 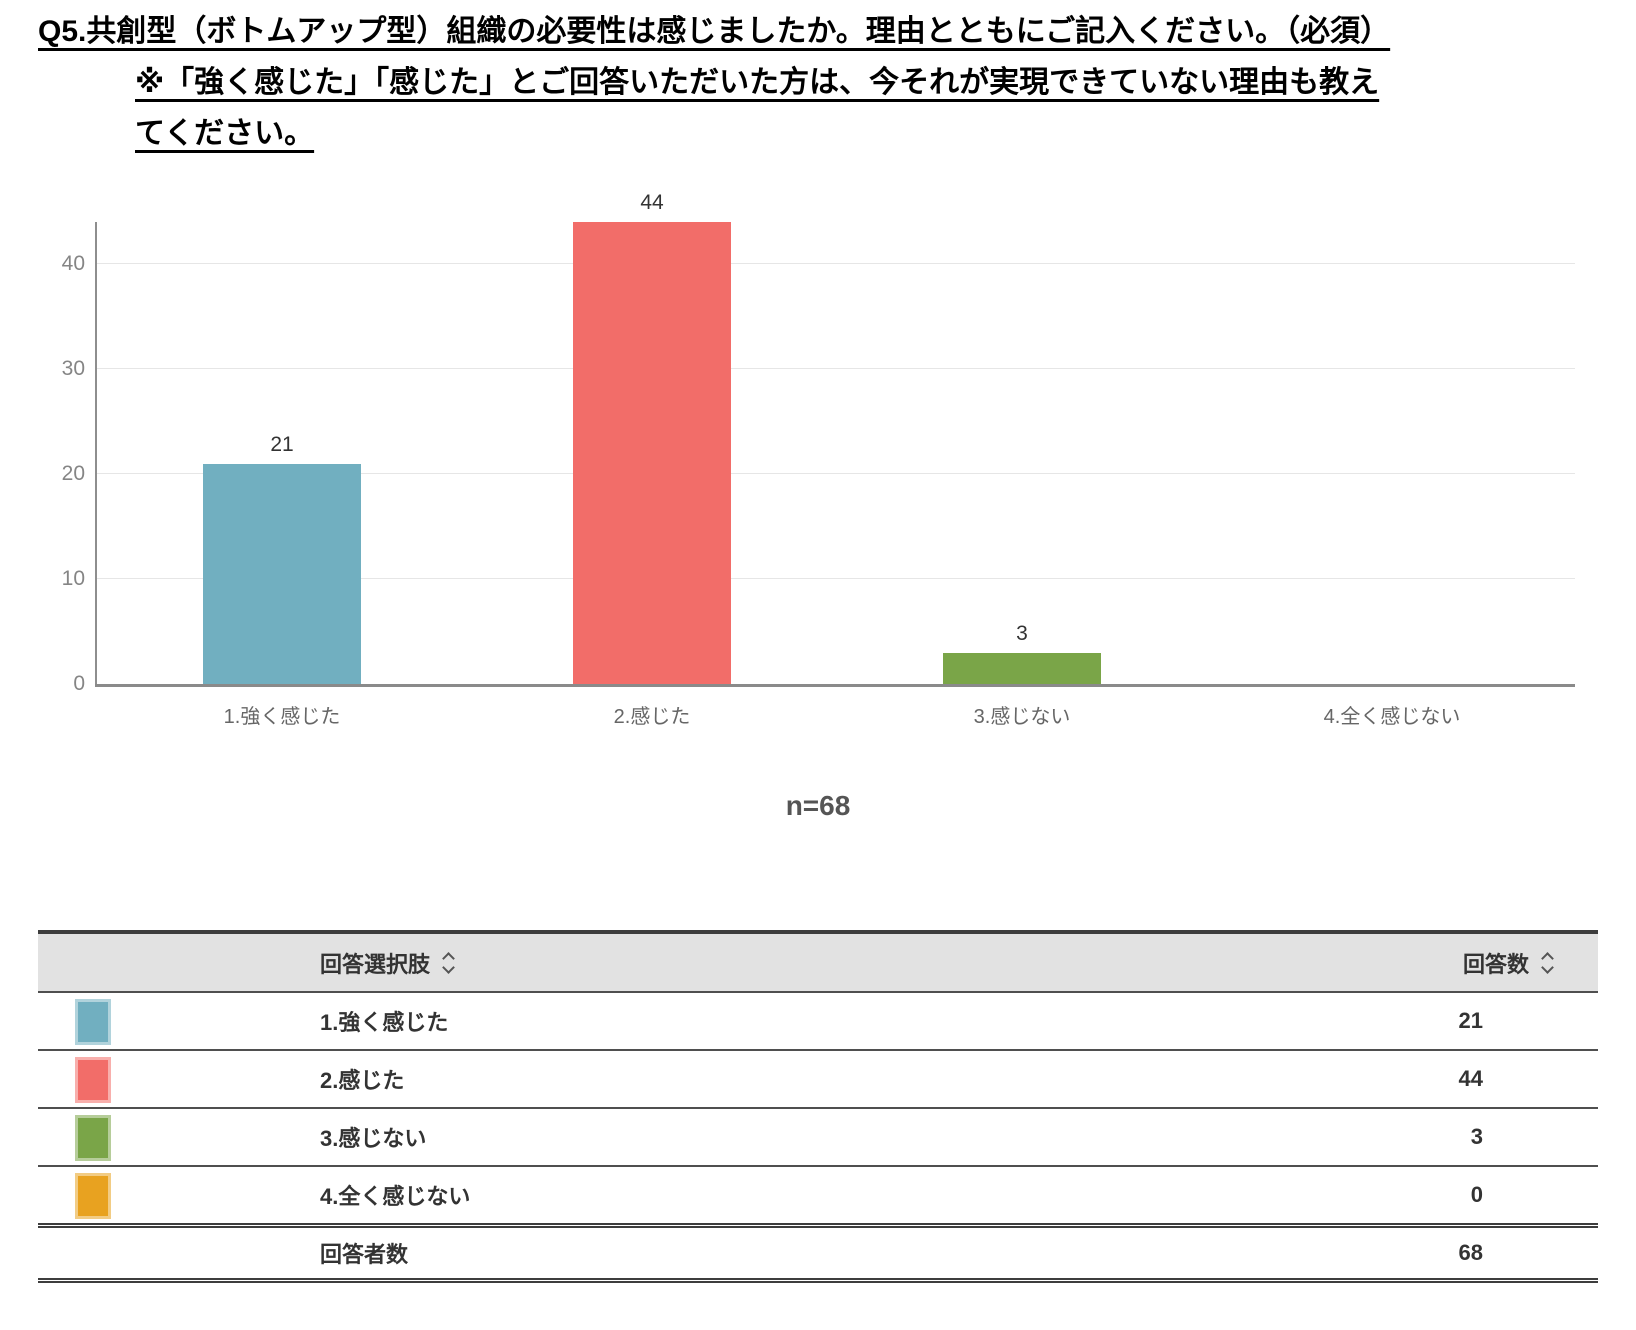 I want to click on table-row: 3.感じない 3, so click(x=818, y=1136).